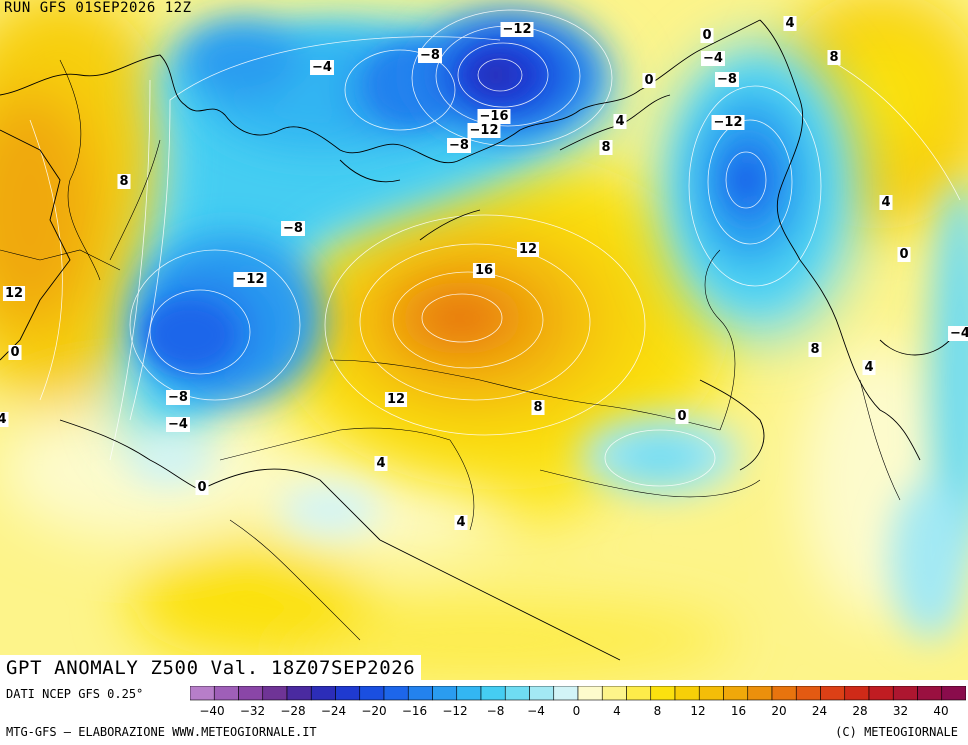  Describe the element at coordinates (577, 711) in the screenshot. I see `colorbar-tick-label: 0` at that location.